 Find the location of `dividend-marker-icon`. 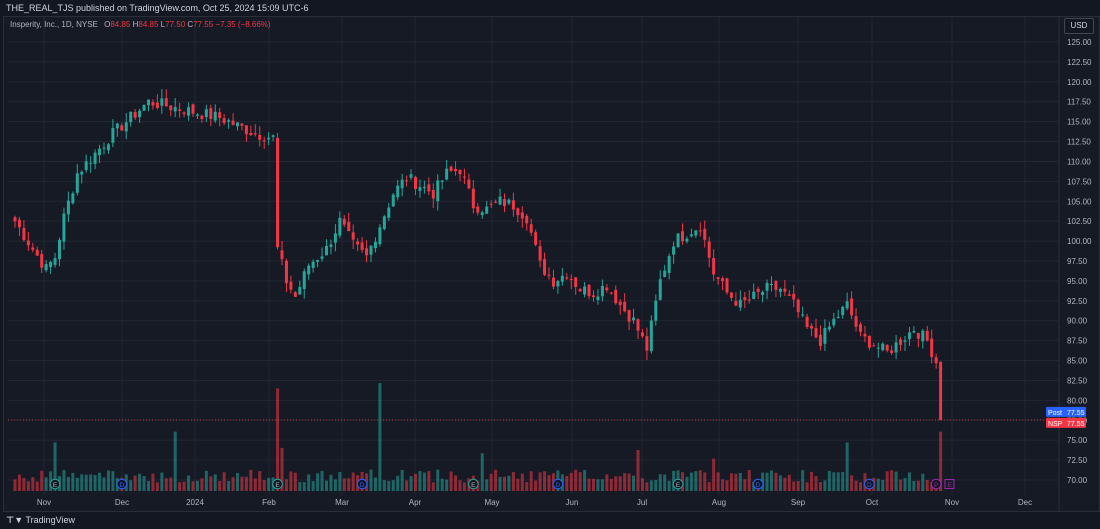

dividend-marker-icon is located at coordinates (558, 484).